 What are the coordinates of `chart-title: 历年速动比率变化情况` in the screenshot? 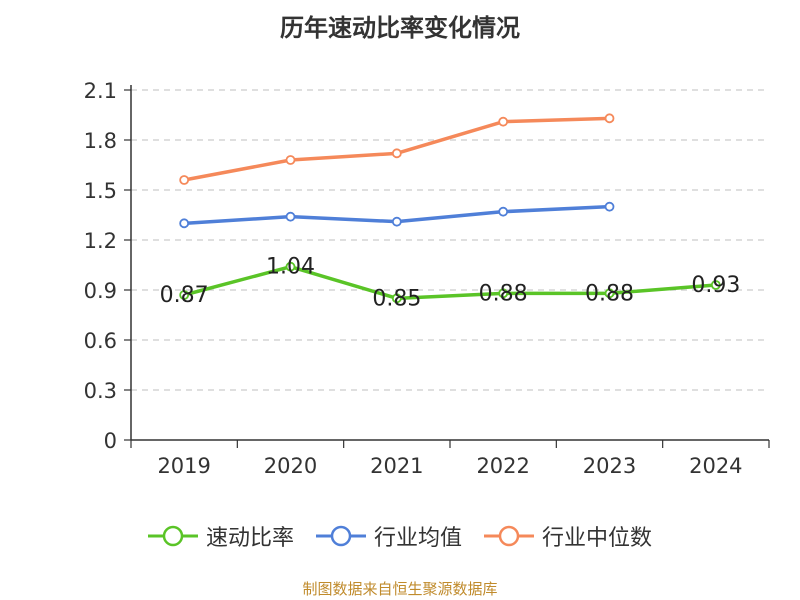 It's located at (400, 28).